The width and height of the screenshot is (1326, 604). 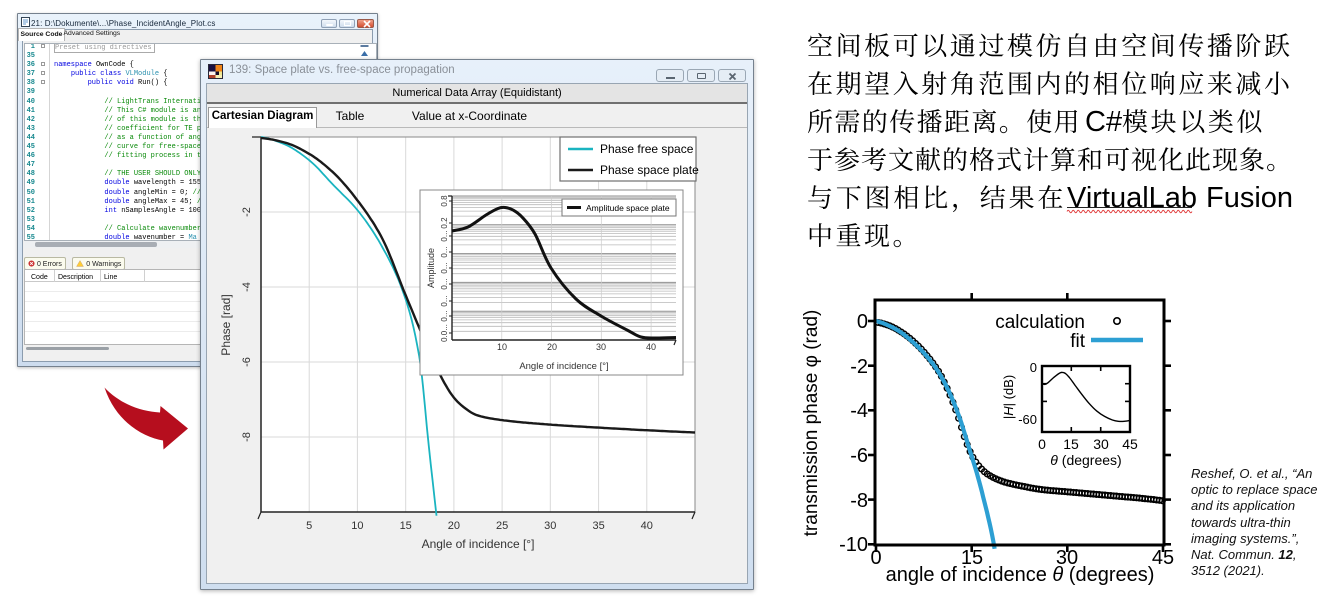 I want to click on svg-text: 0.2, so click(x=444, y=223).